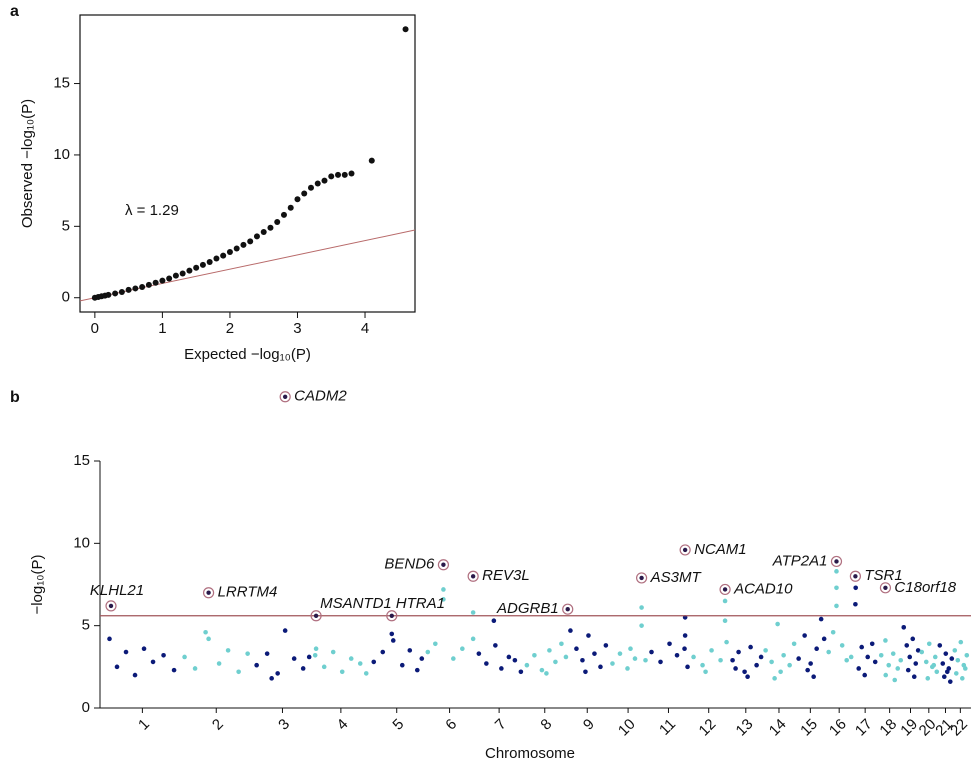  What do you see at coordinates (343, 725) in the screenshot?
I see `x-tick-label: 4` at bounding box center [343, 725].